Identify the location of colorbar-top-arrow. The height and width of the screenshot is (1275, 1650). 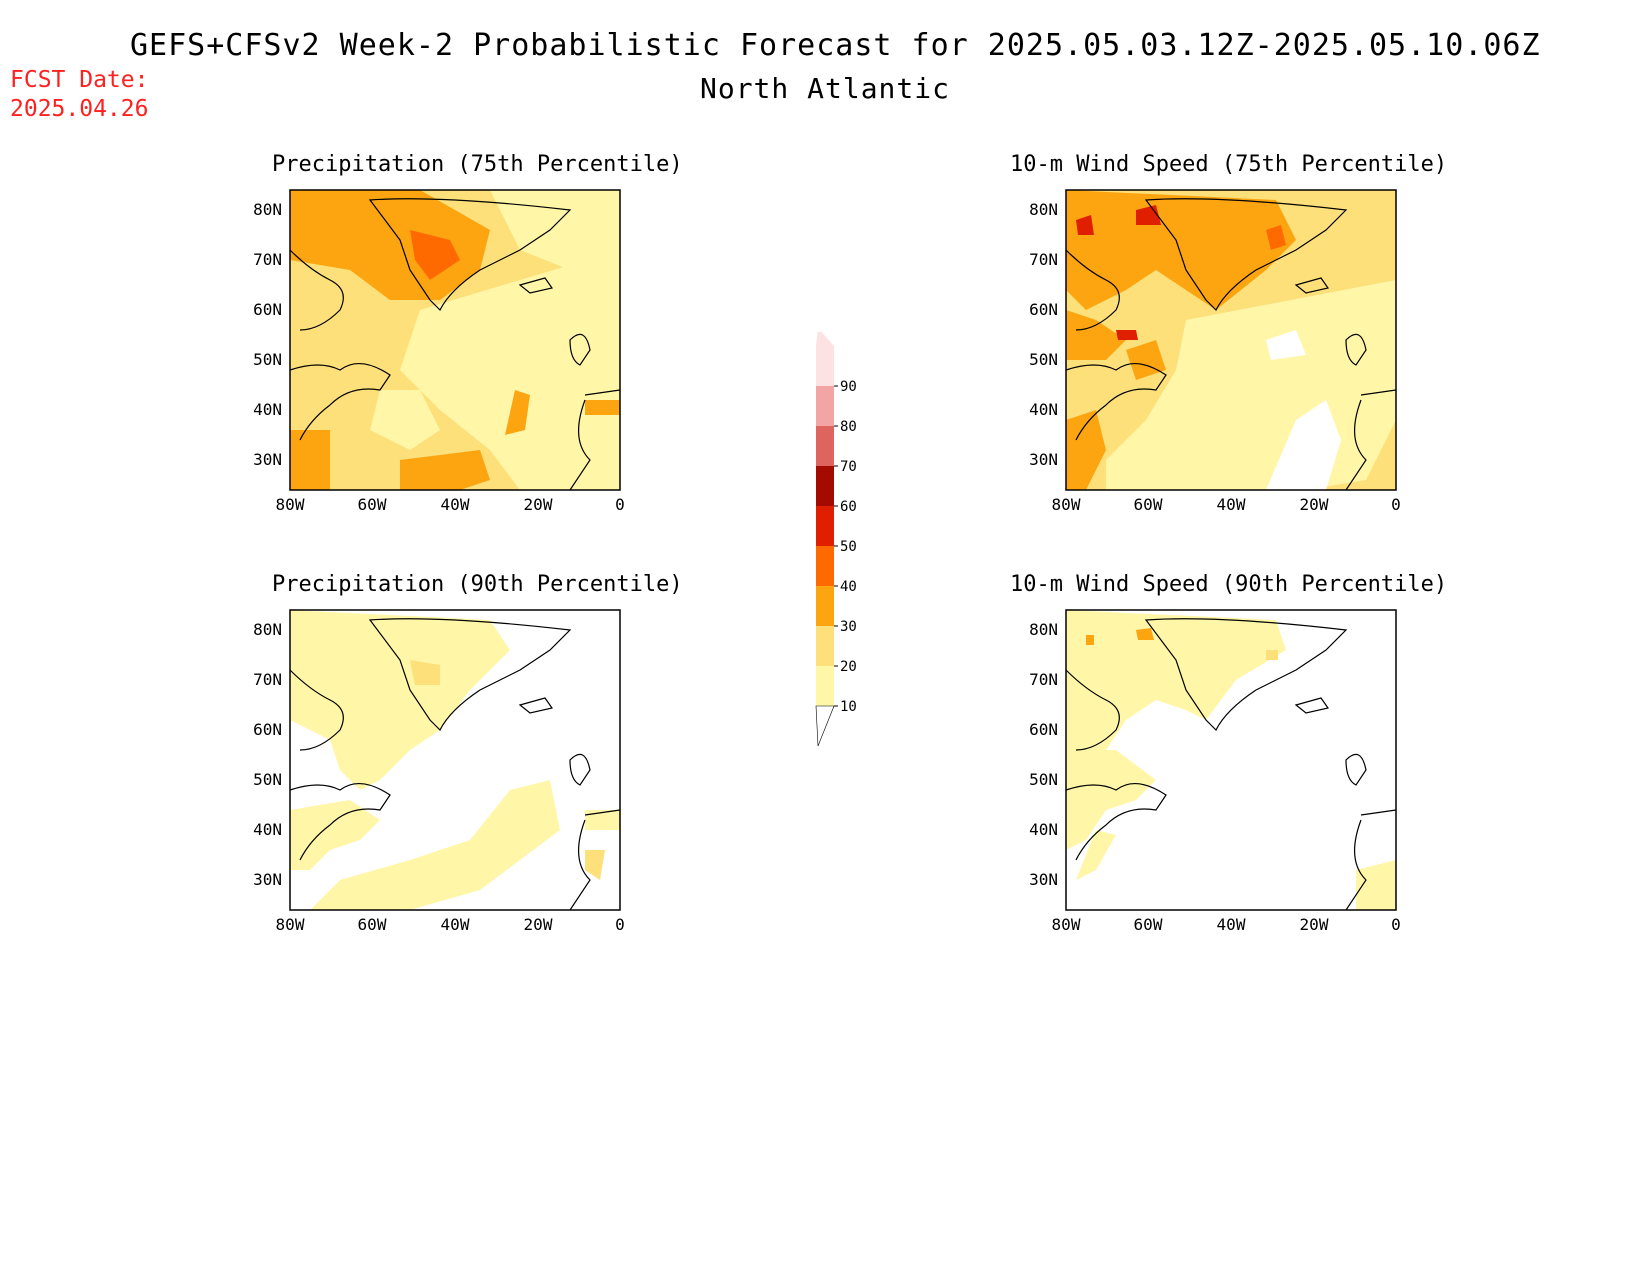
(825, 339).